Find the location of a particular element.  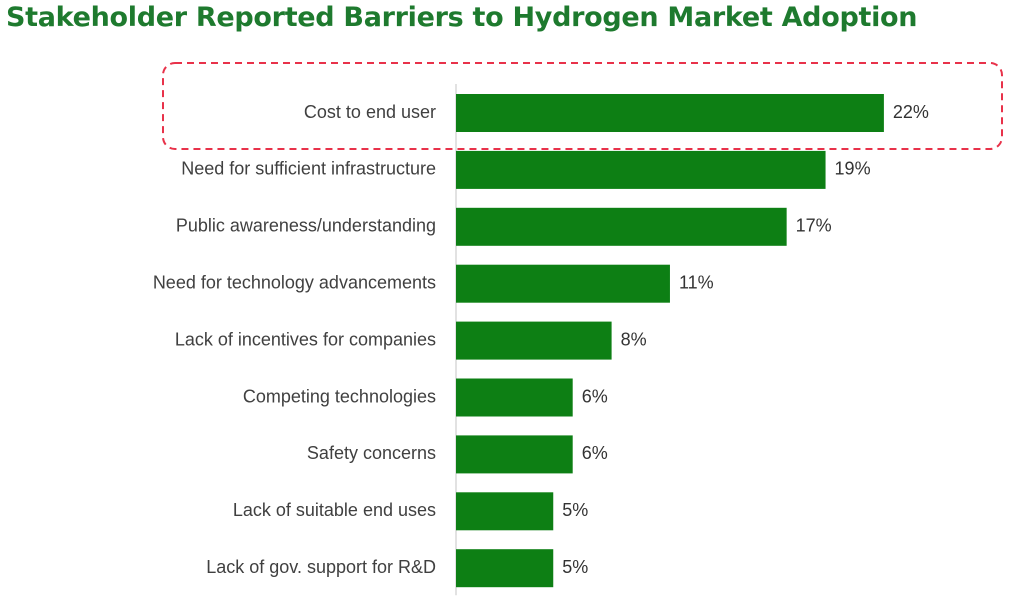

category-label-cost-to-end-user: Cost to end user is located at coordinates (370, 112).